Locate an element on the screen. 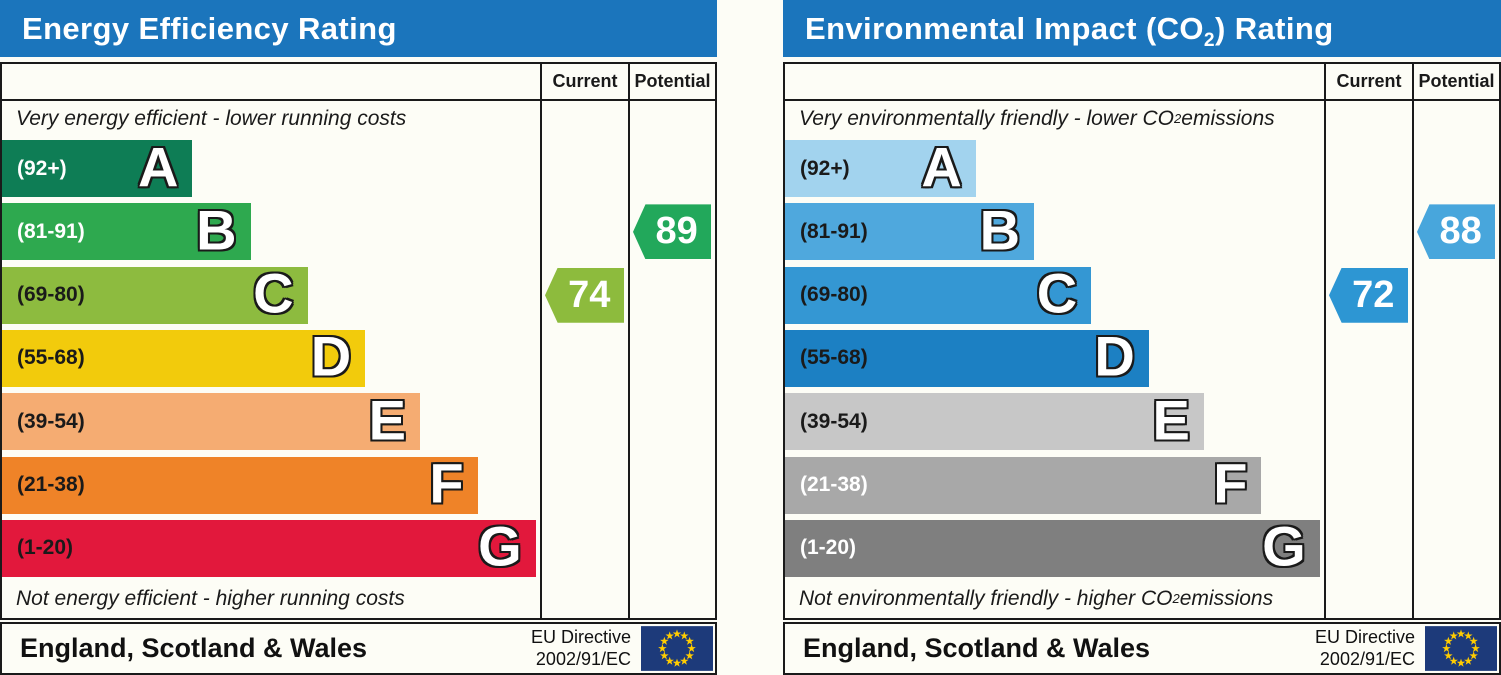  current-rating-arrow: 74 is located at coordinates (584, 295).